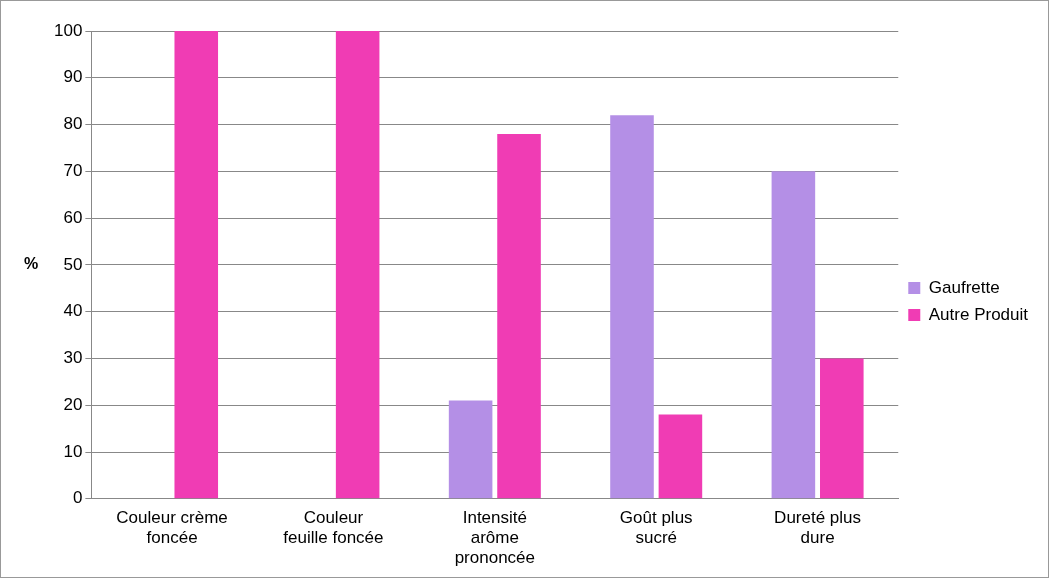 This screenshot has width=1051, height=580. Describe the element at coordinates (77, 498) in the screenshot. I see `y-tick-label: 0` at that location.